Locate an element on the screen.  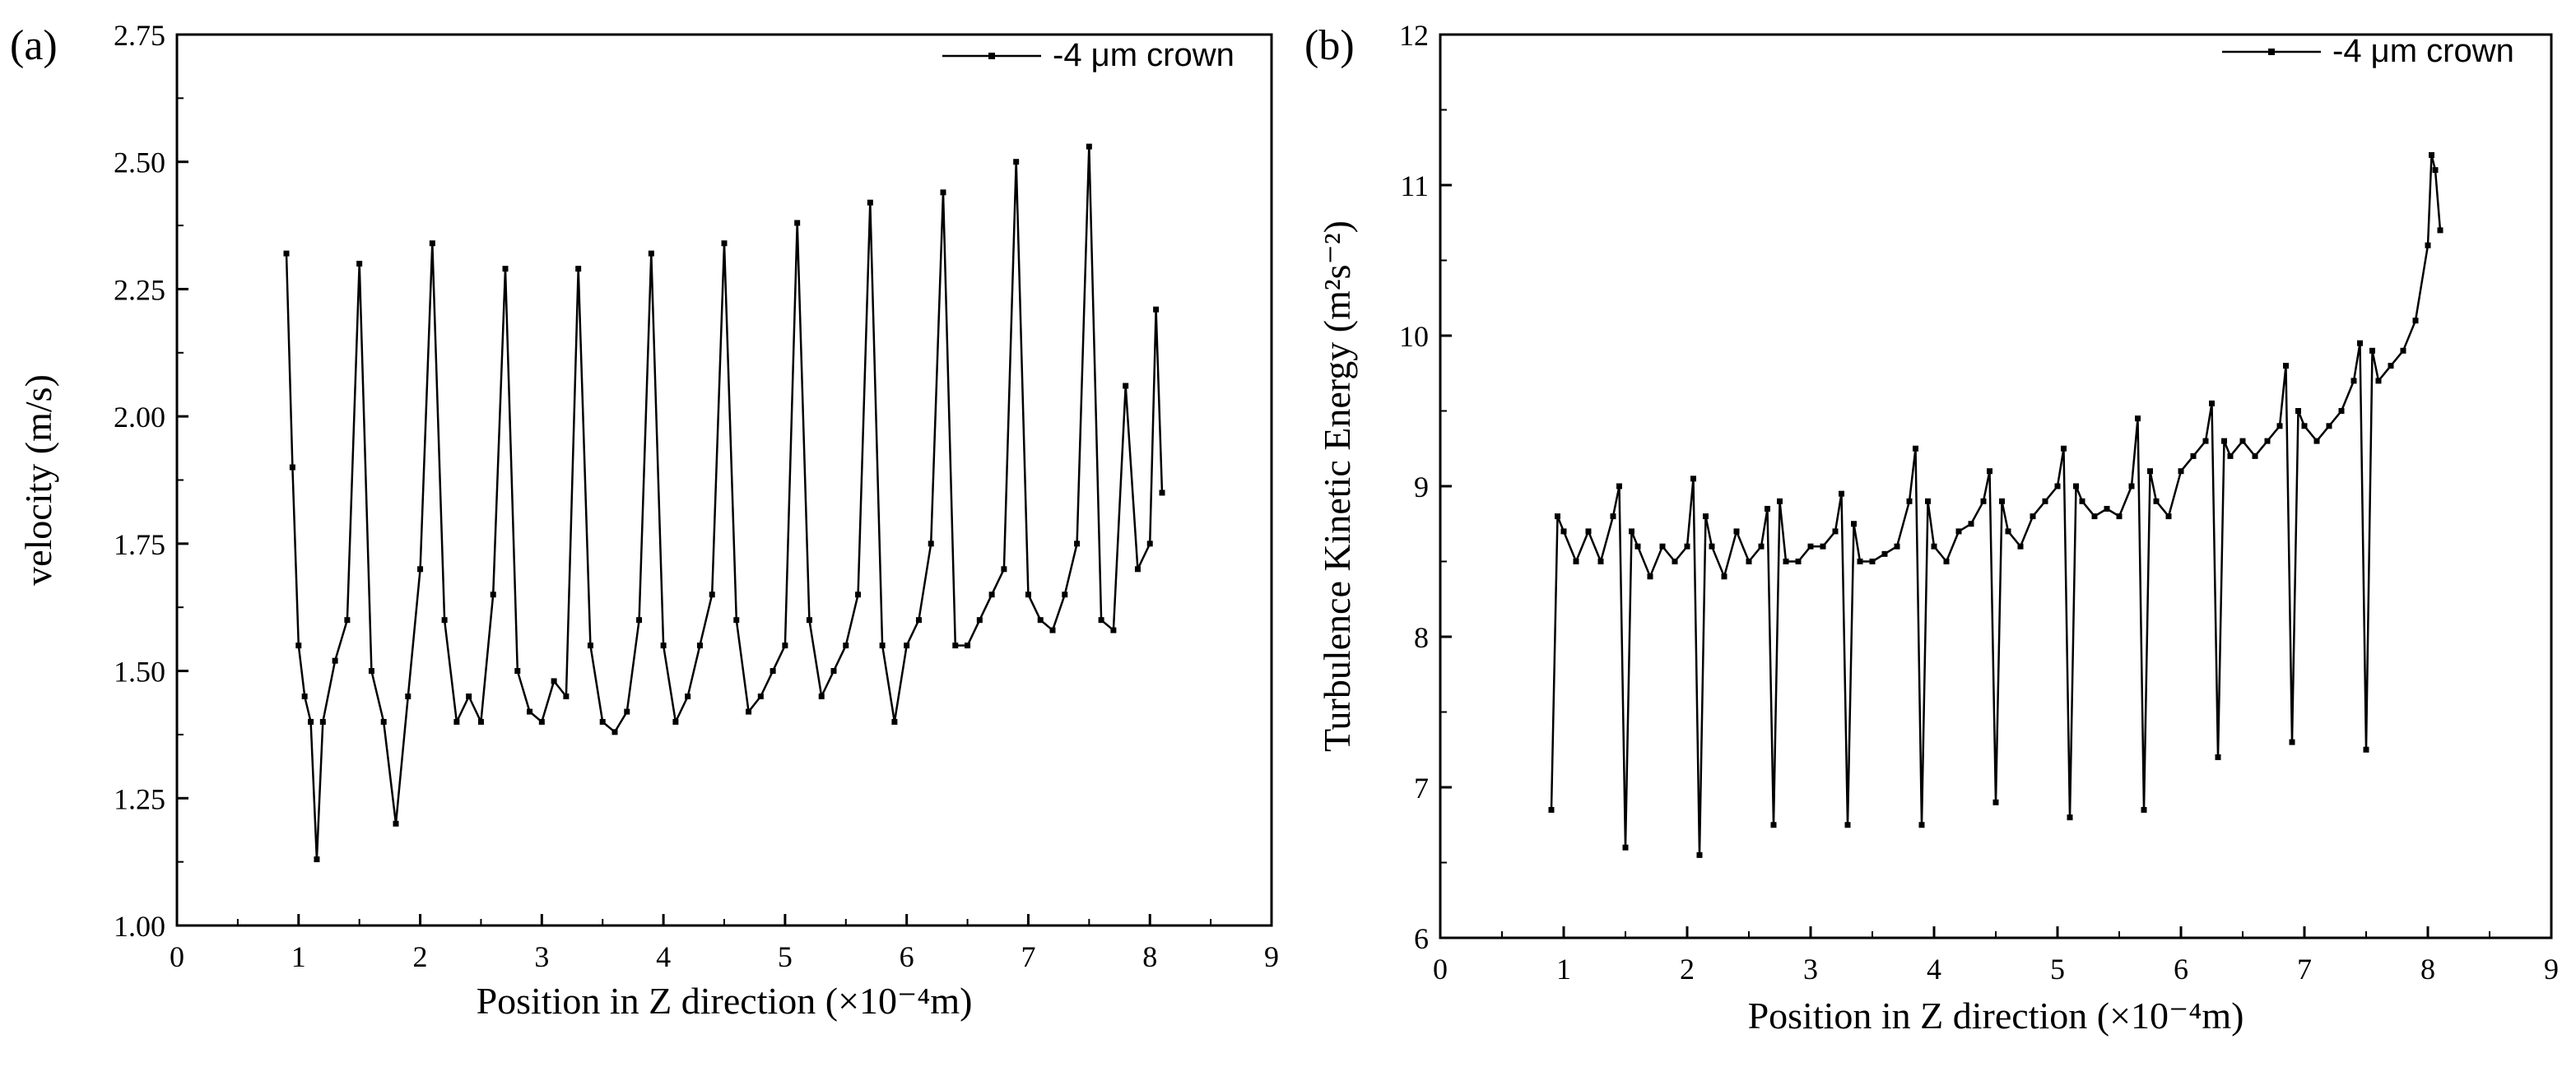
x-tick-label: 0 is located at coordinates (1440, 969).